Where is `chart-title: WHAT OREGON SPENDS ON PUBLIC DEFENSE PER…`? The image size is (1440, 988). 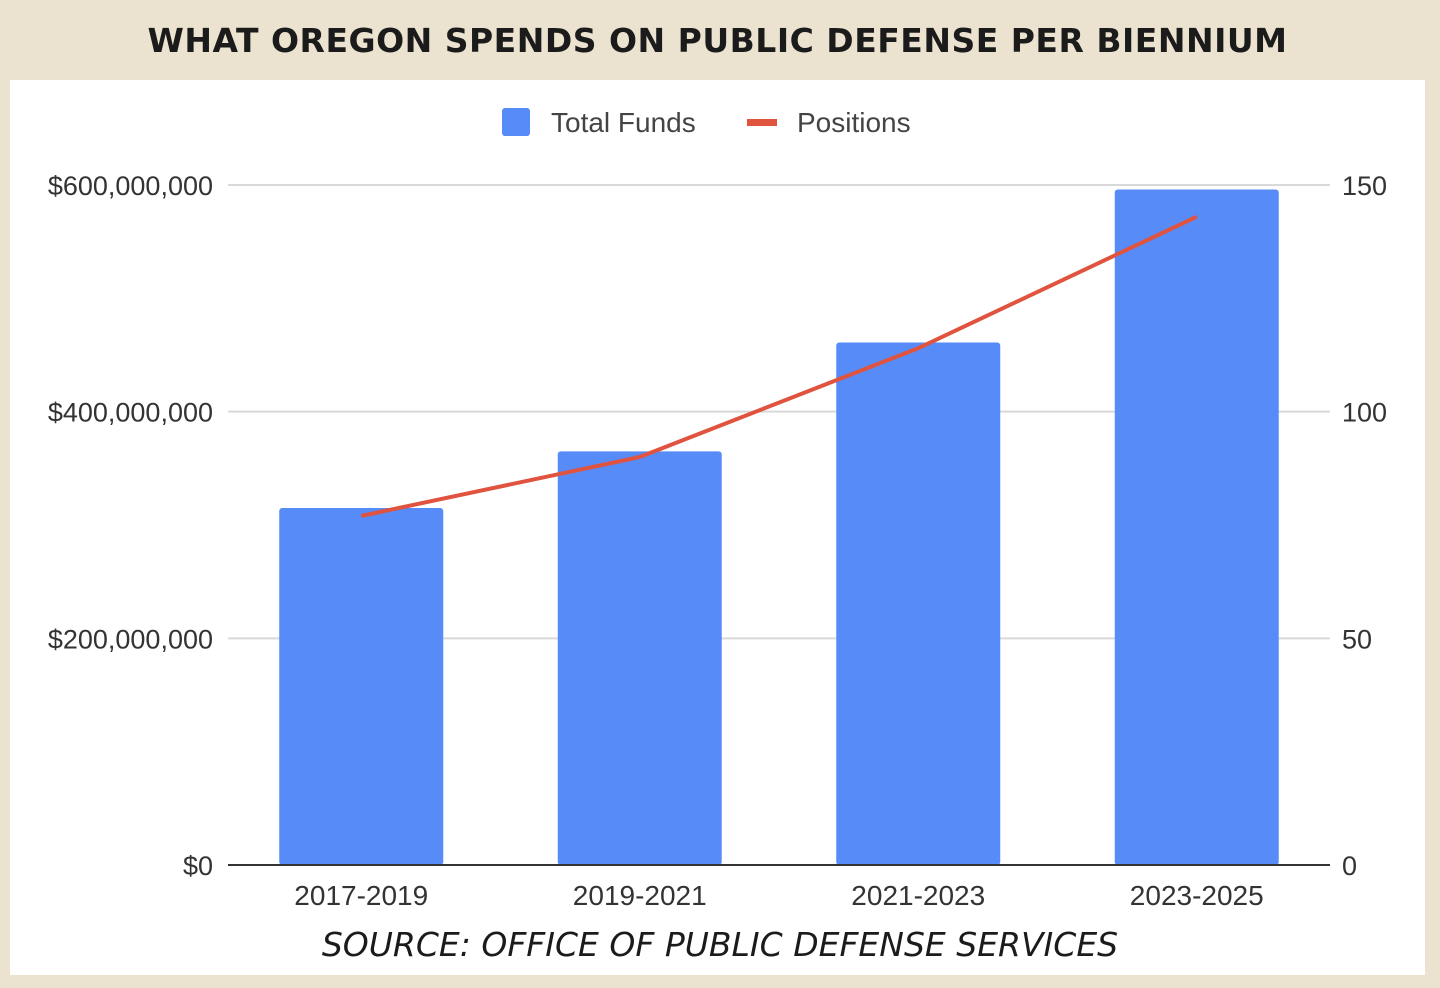
chart-title: WHAT OREGON SPENDS ON PUBLIC DEFENSE PER… is located at coordinates (717, 40).